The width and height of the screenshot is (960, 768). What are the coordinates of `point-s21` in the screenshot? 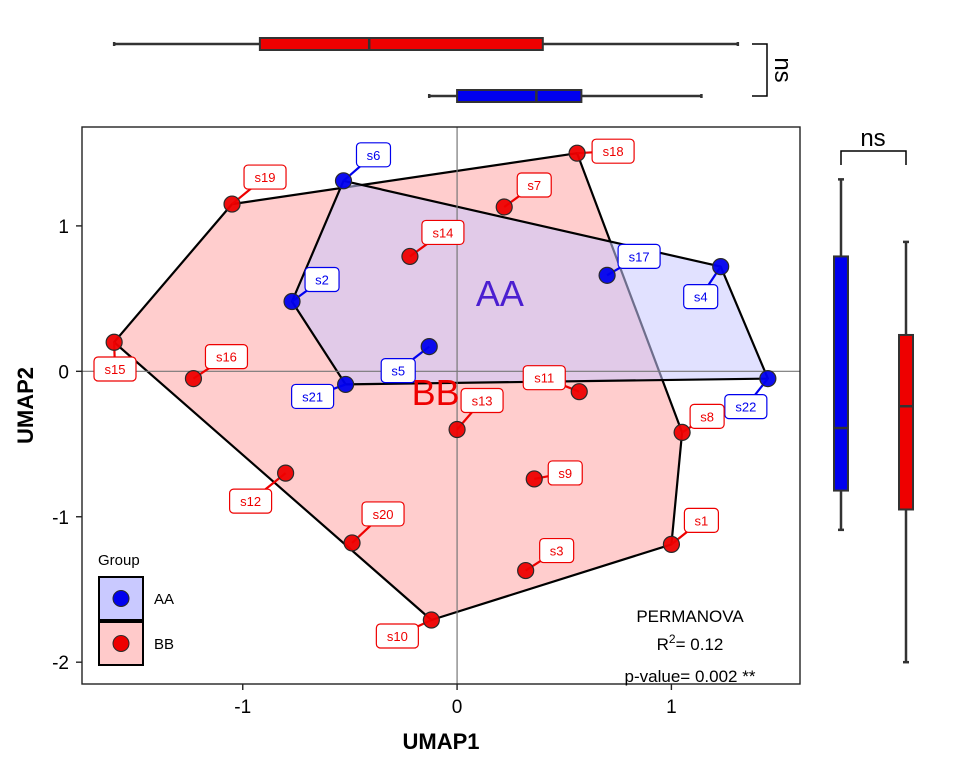 It's located at (346, 384).